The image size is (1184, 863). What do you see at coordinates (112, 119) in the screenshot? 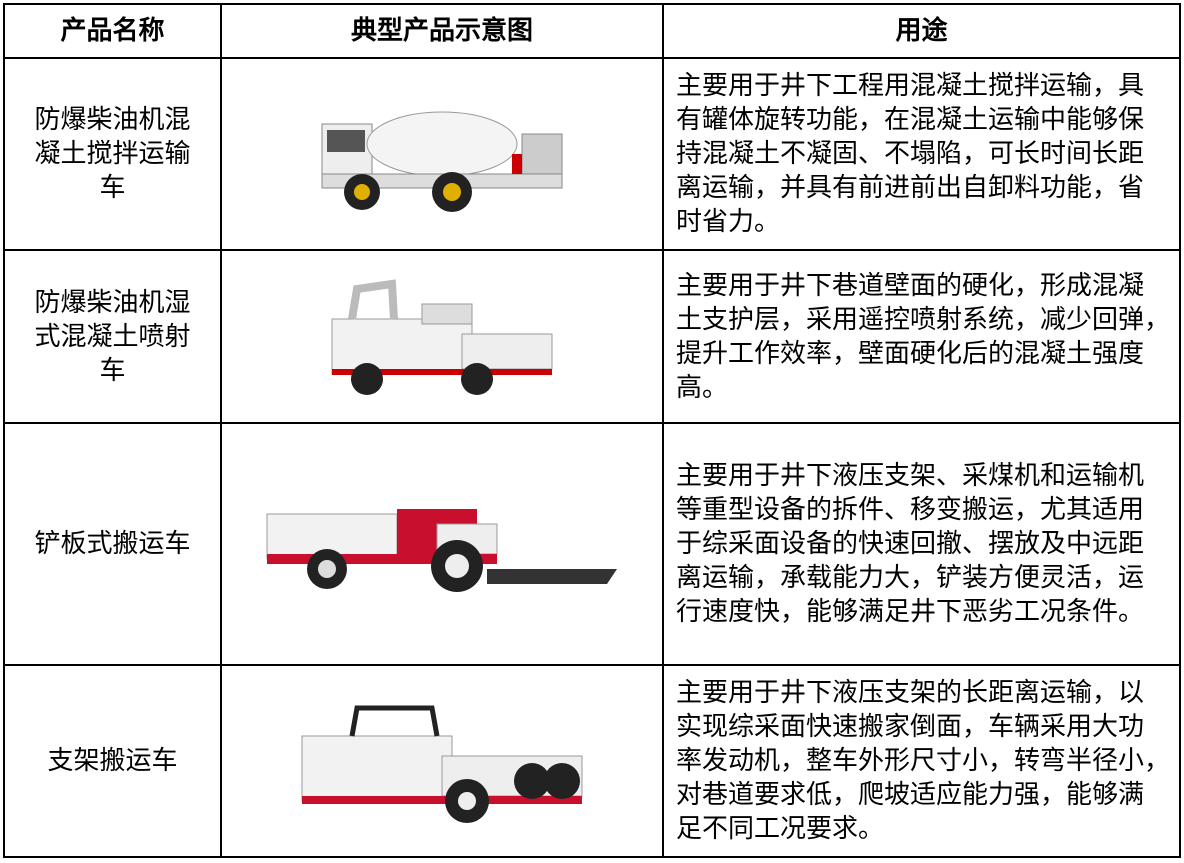
I see `text-line: 防爆柴油机混` at bounding box center [112, 119].